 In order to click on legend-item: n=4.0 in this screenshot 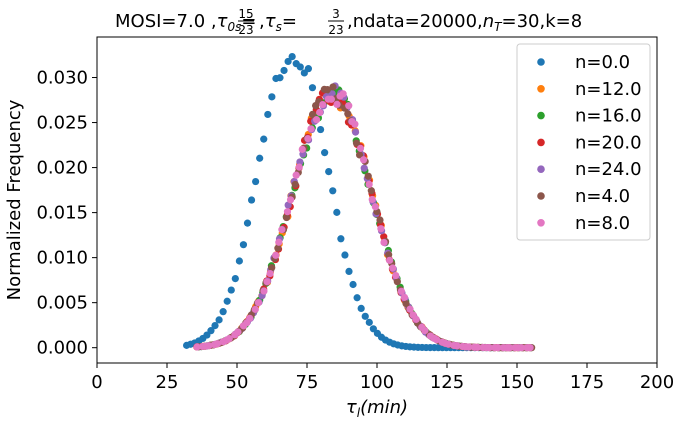, I will do `click(583, 196)`.